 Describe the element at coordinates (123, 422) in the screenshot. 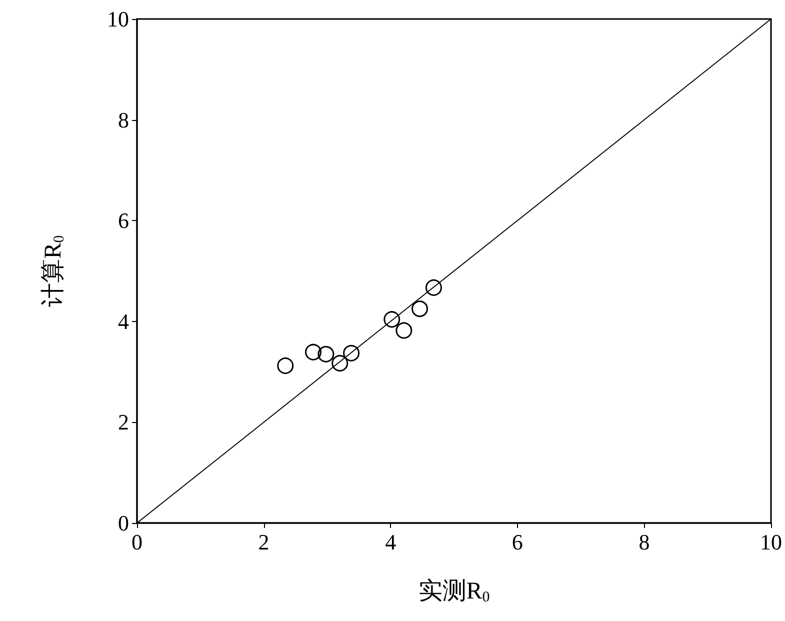

I see `y-tick-label: 2` at that location.